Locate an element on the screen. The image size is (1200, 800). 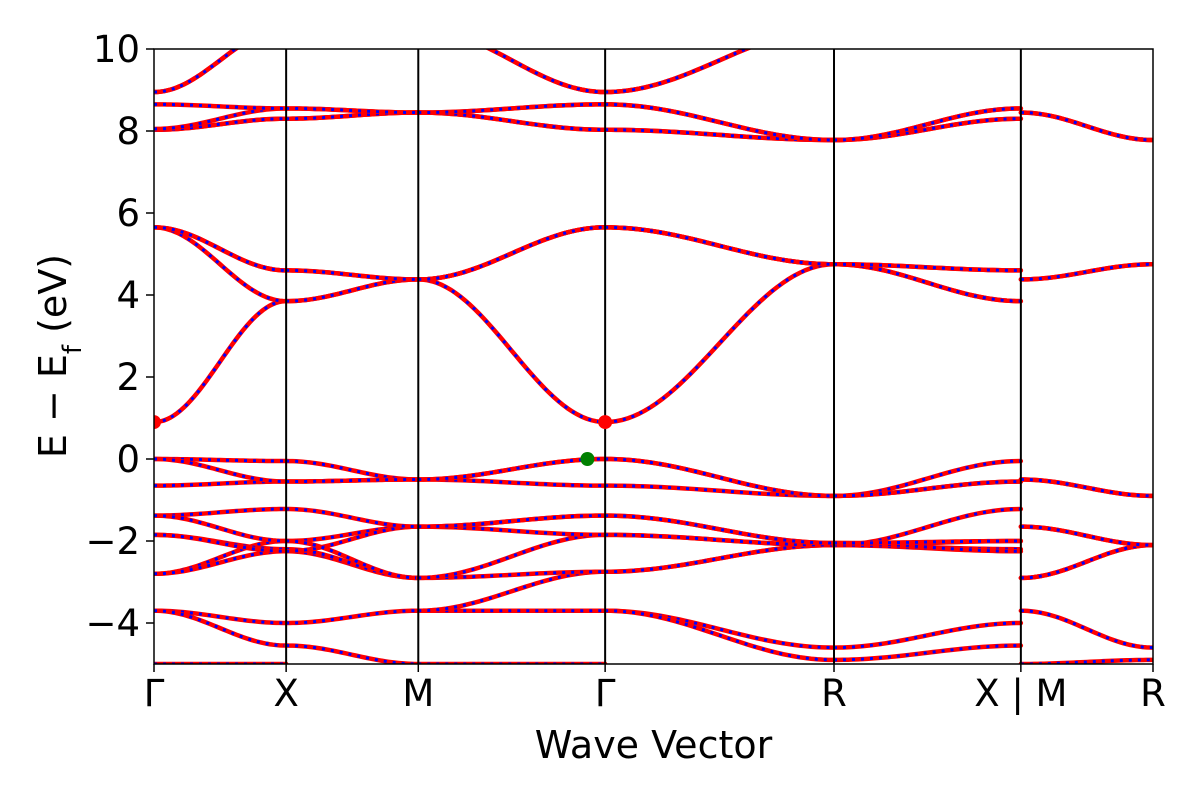
y-axis-label: E − Ef (eV) is located at coordinates (59, 356).